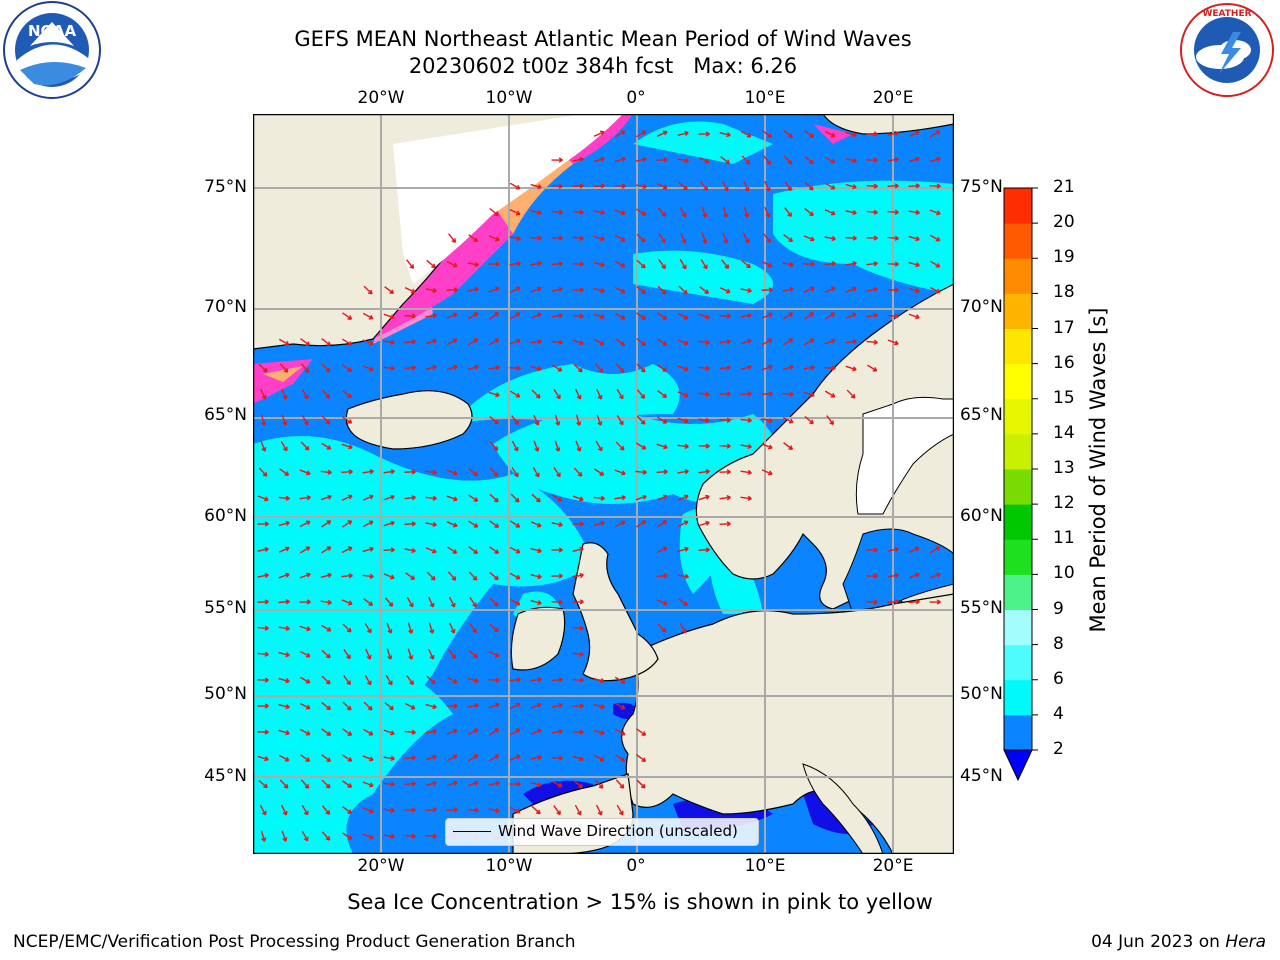  I want to click on lon-tick-bottom-0: 0°, so click(636, 866).